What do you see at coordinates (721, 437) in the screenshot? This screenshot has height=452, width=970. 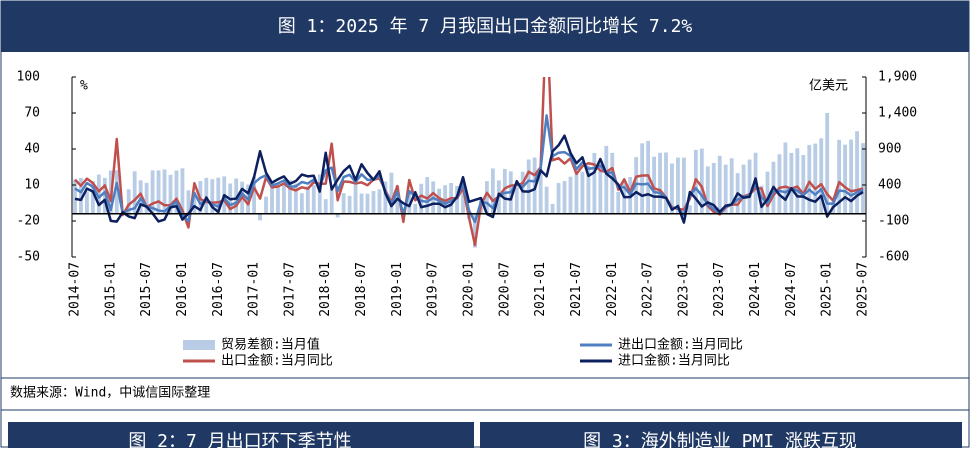 I see `next-title-bar` at bounding box center [721, 437].